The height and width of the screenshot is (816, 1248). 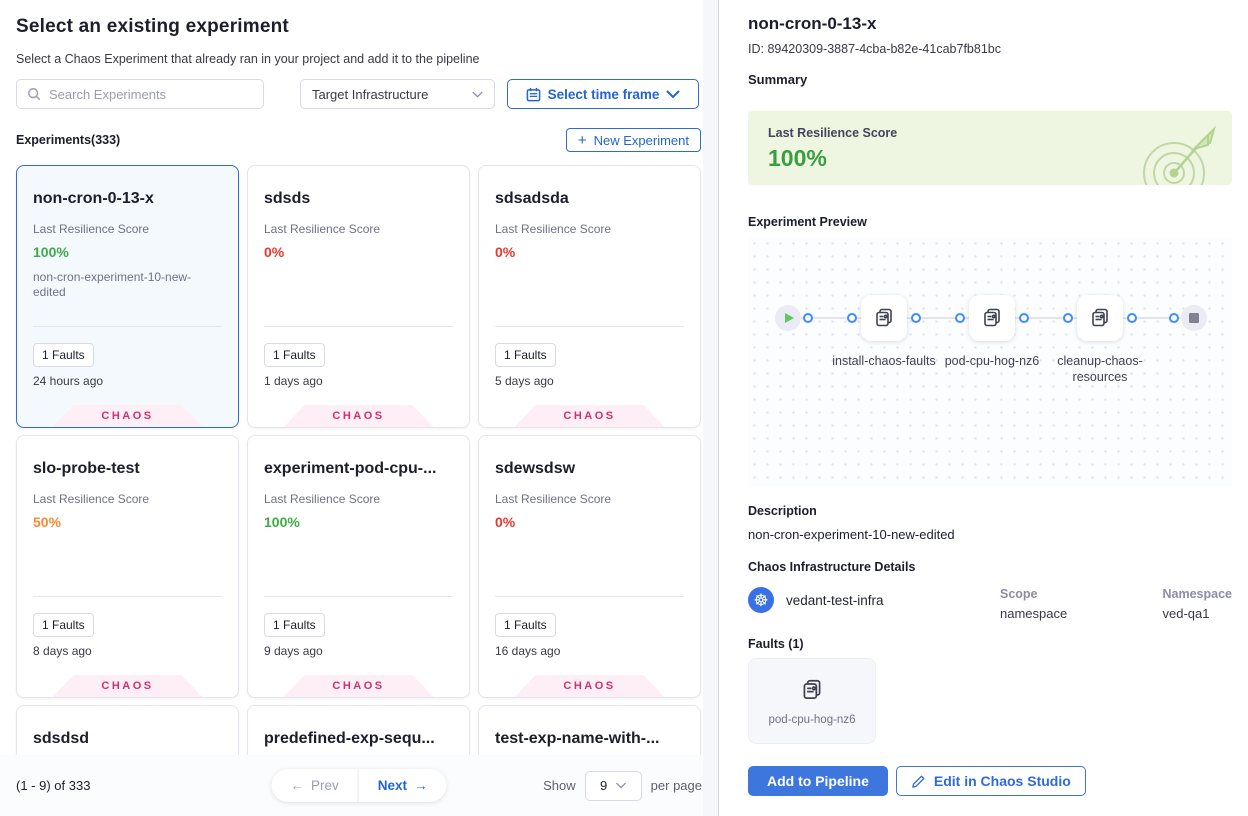 What do you see at coordinates (287, 198) in the screenshot?
I see `experiment-name: sdsds` at bounding box center [287, 198].